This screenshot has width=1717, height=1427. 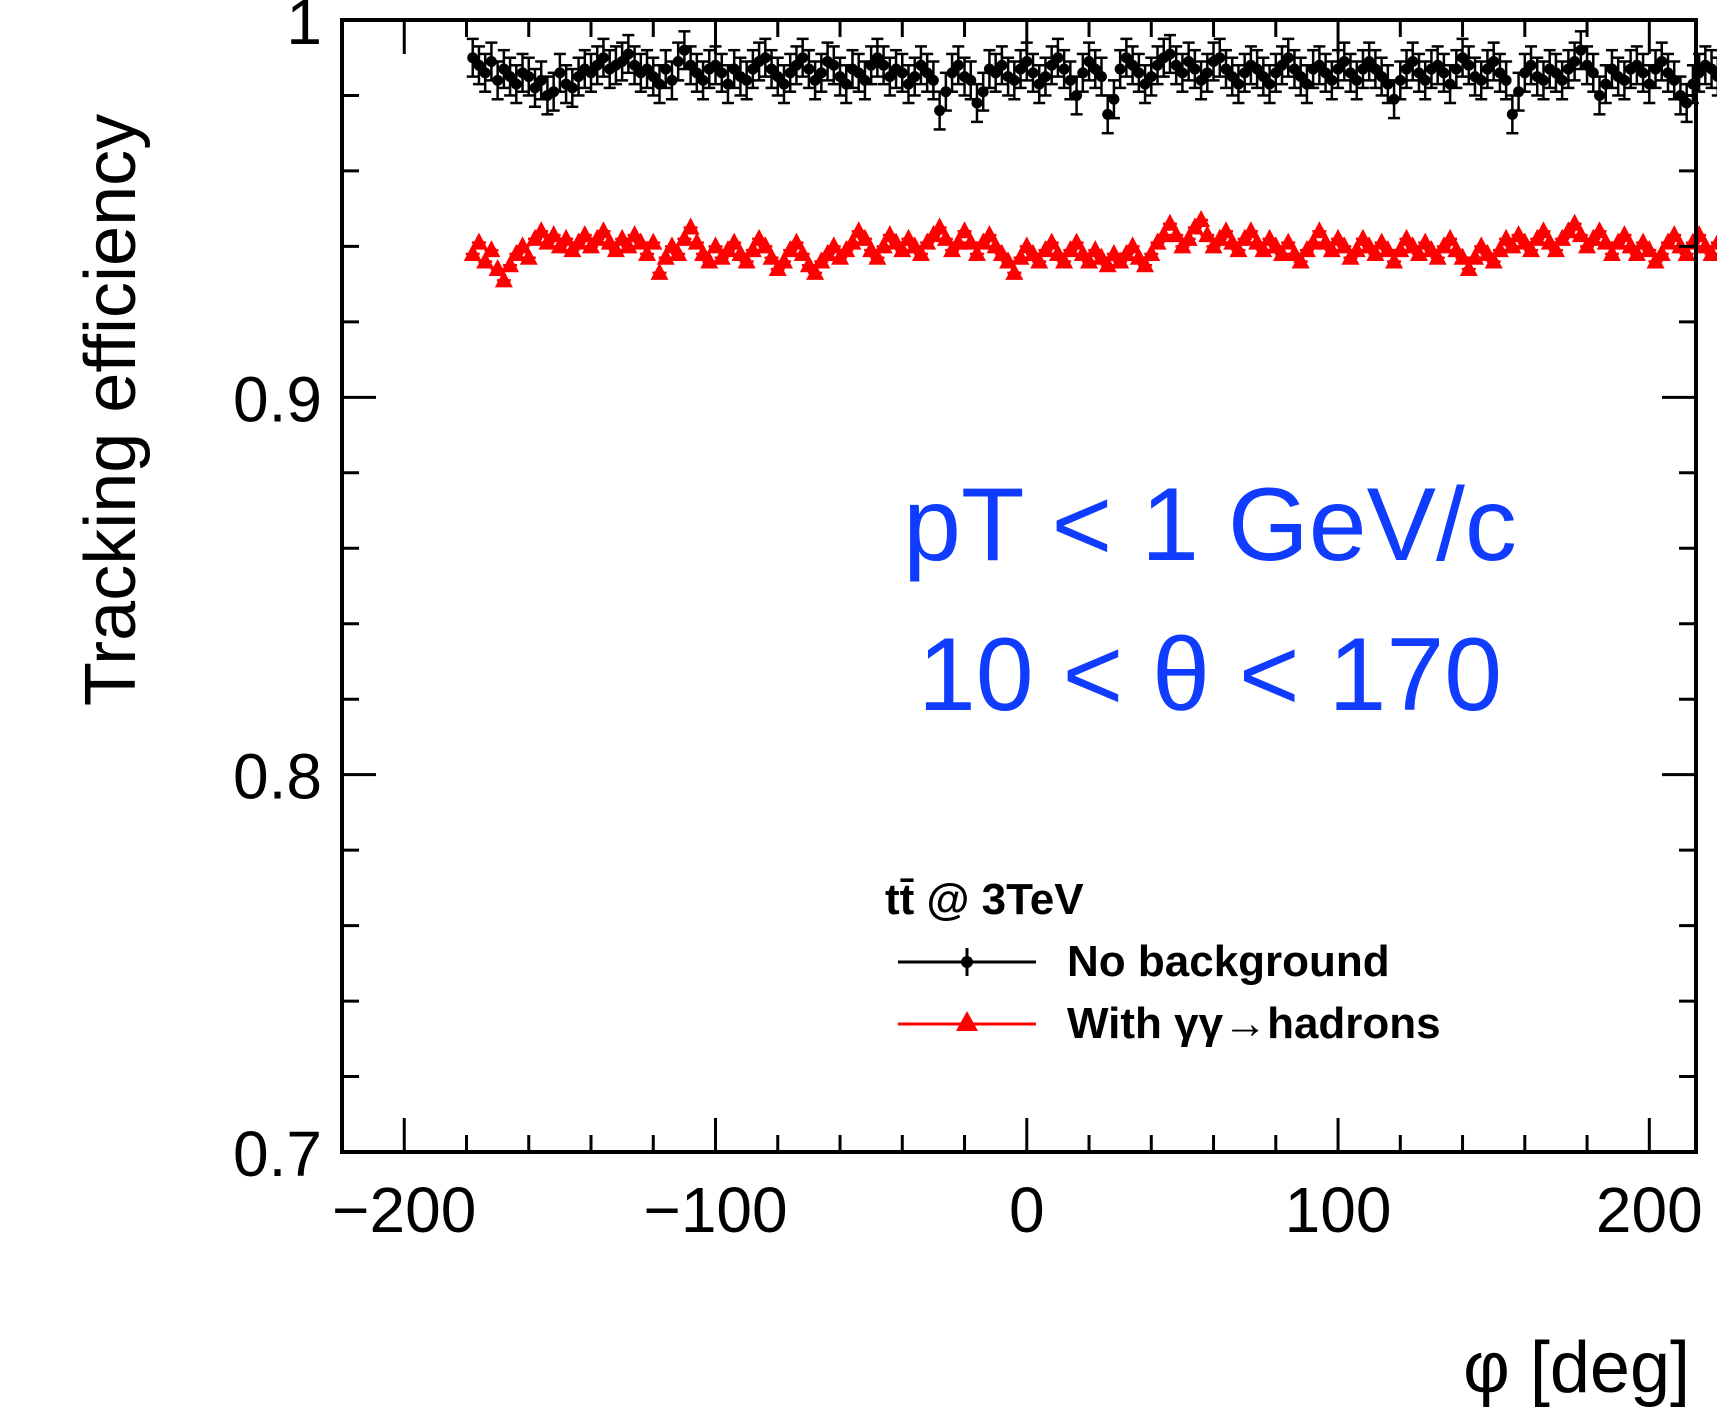 I want to click on legend-label-with-background: With γγ→hadrons, so click(x=1254, y=1023).